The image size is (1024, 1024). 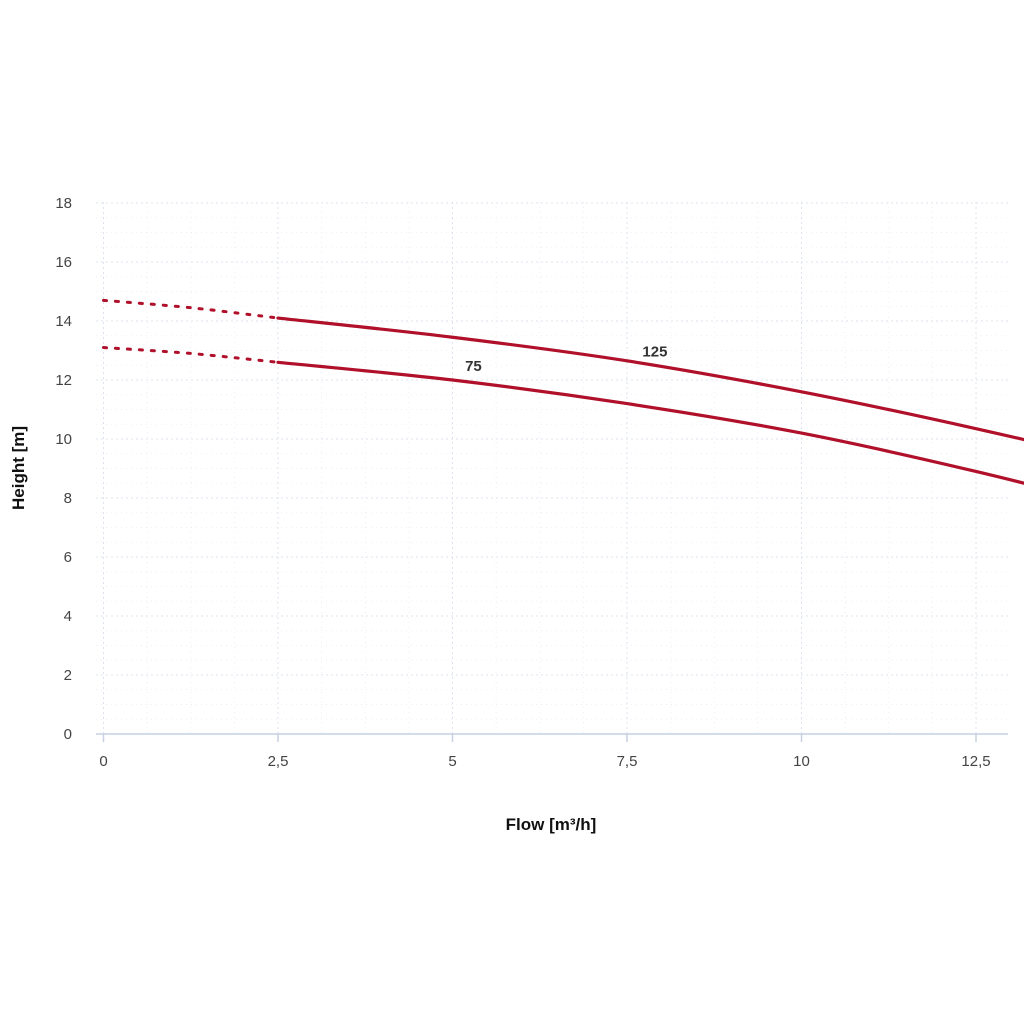 What do you see at coordinates (191, 309) in the screenshot?
I see `series-125-dotted-extension` at bounding box center [191, 309].